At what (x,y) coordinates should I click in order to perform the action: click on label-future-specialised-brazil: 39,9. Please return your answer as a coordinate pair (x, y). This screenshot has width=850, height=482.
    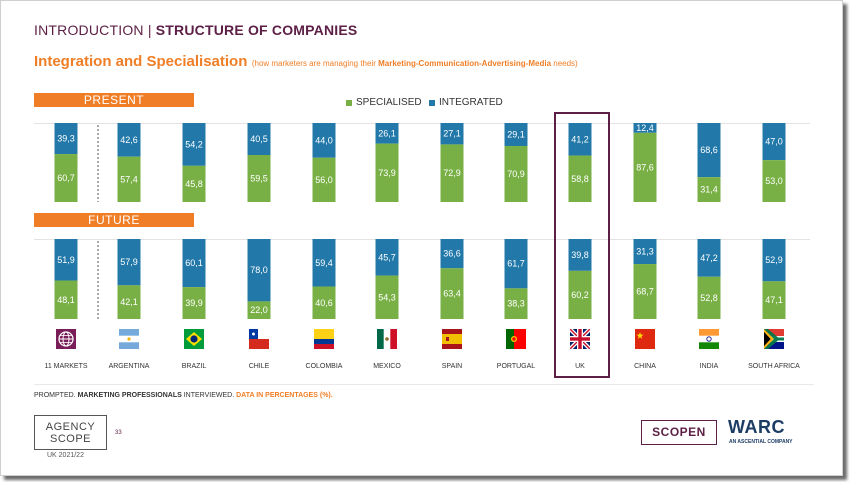
    Looking at the image, I should click on (194, 303).